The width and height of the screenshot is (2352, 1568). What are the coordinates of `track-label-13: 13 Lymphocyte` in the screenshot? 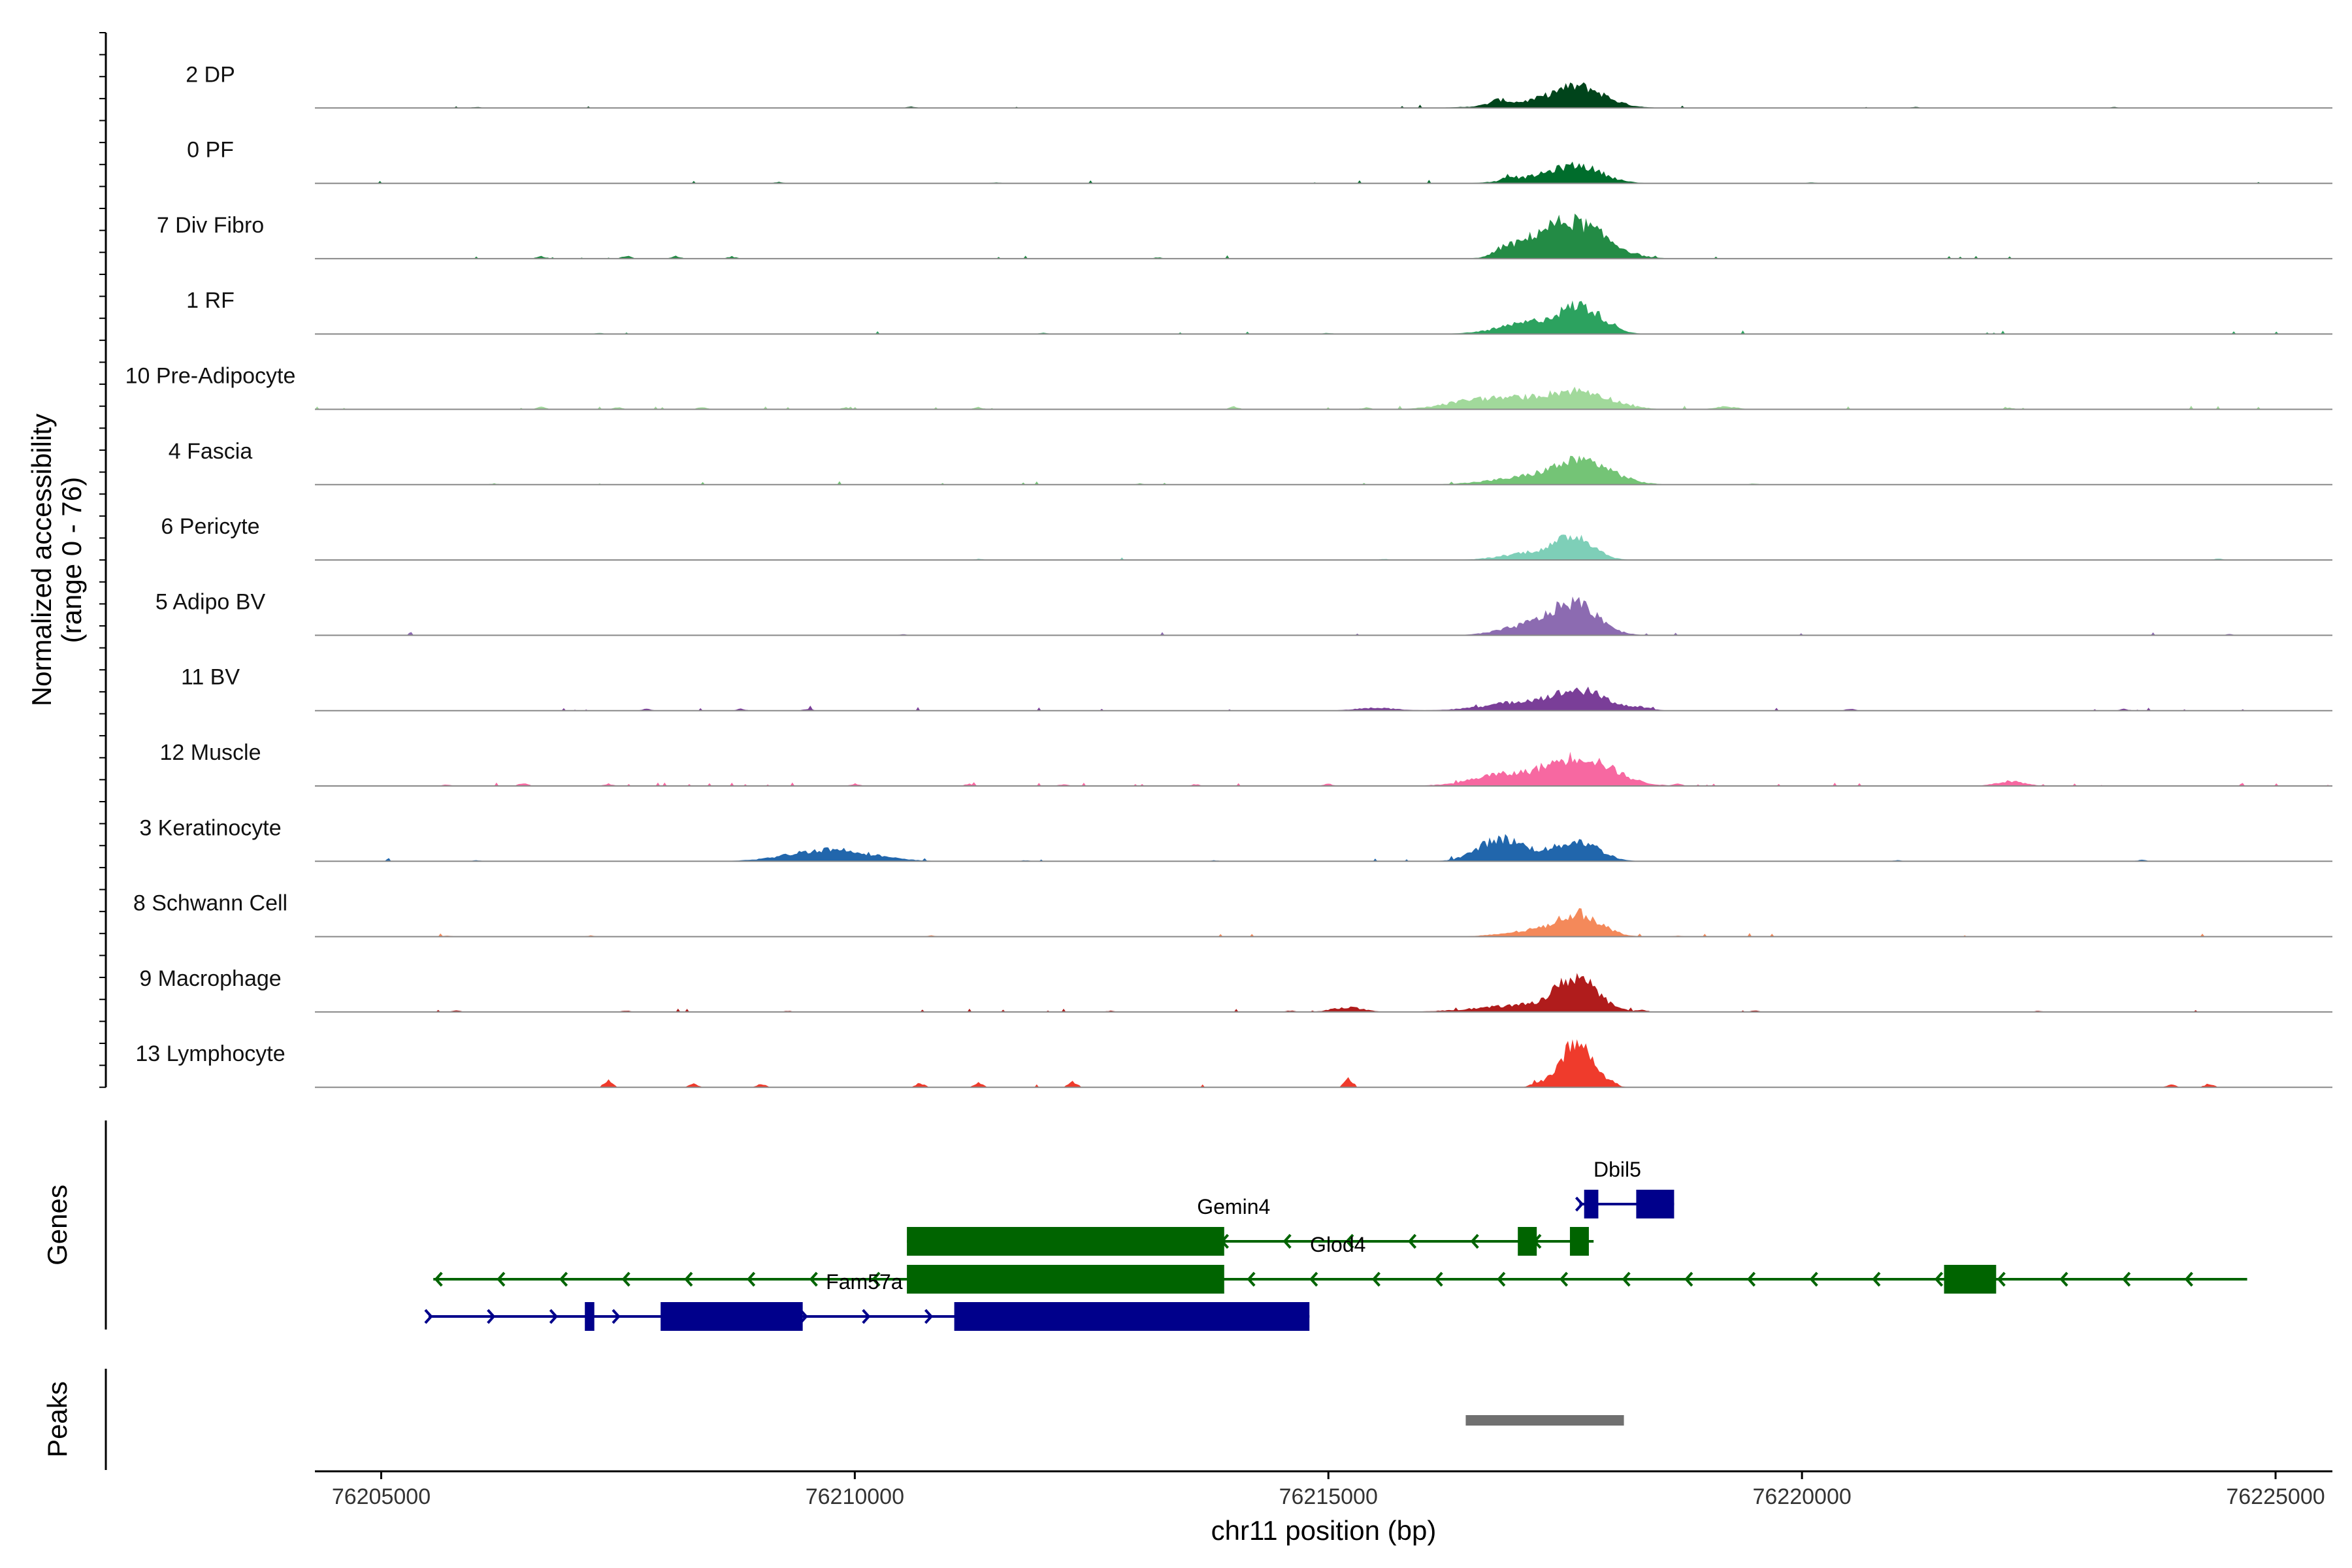 It's located at (210, 1053).